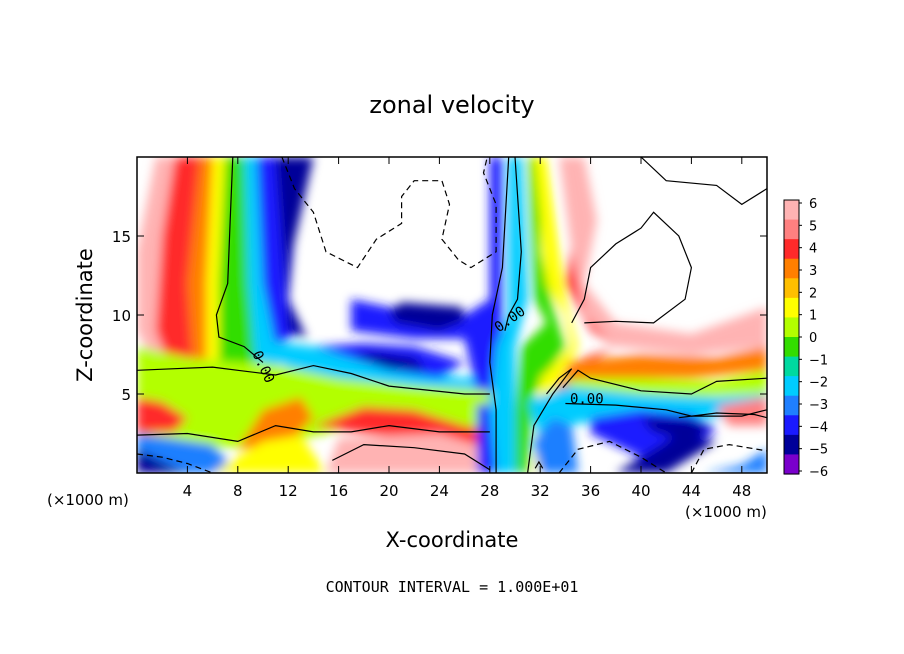 This screenshot has height=654, width=904. Describe the element at coordinates (813, 271) in the screenshot. I see `colorbar-tick-label: 3` at that location.